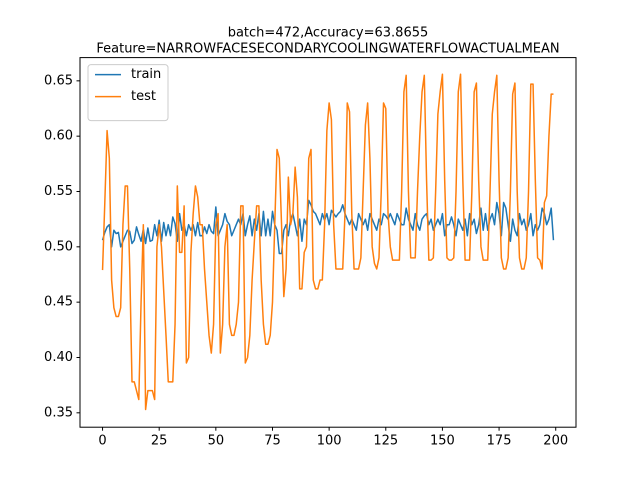 The image size is (640, 480). I want to click on y-tick-label: 0.40, so click(58, 357).